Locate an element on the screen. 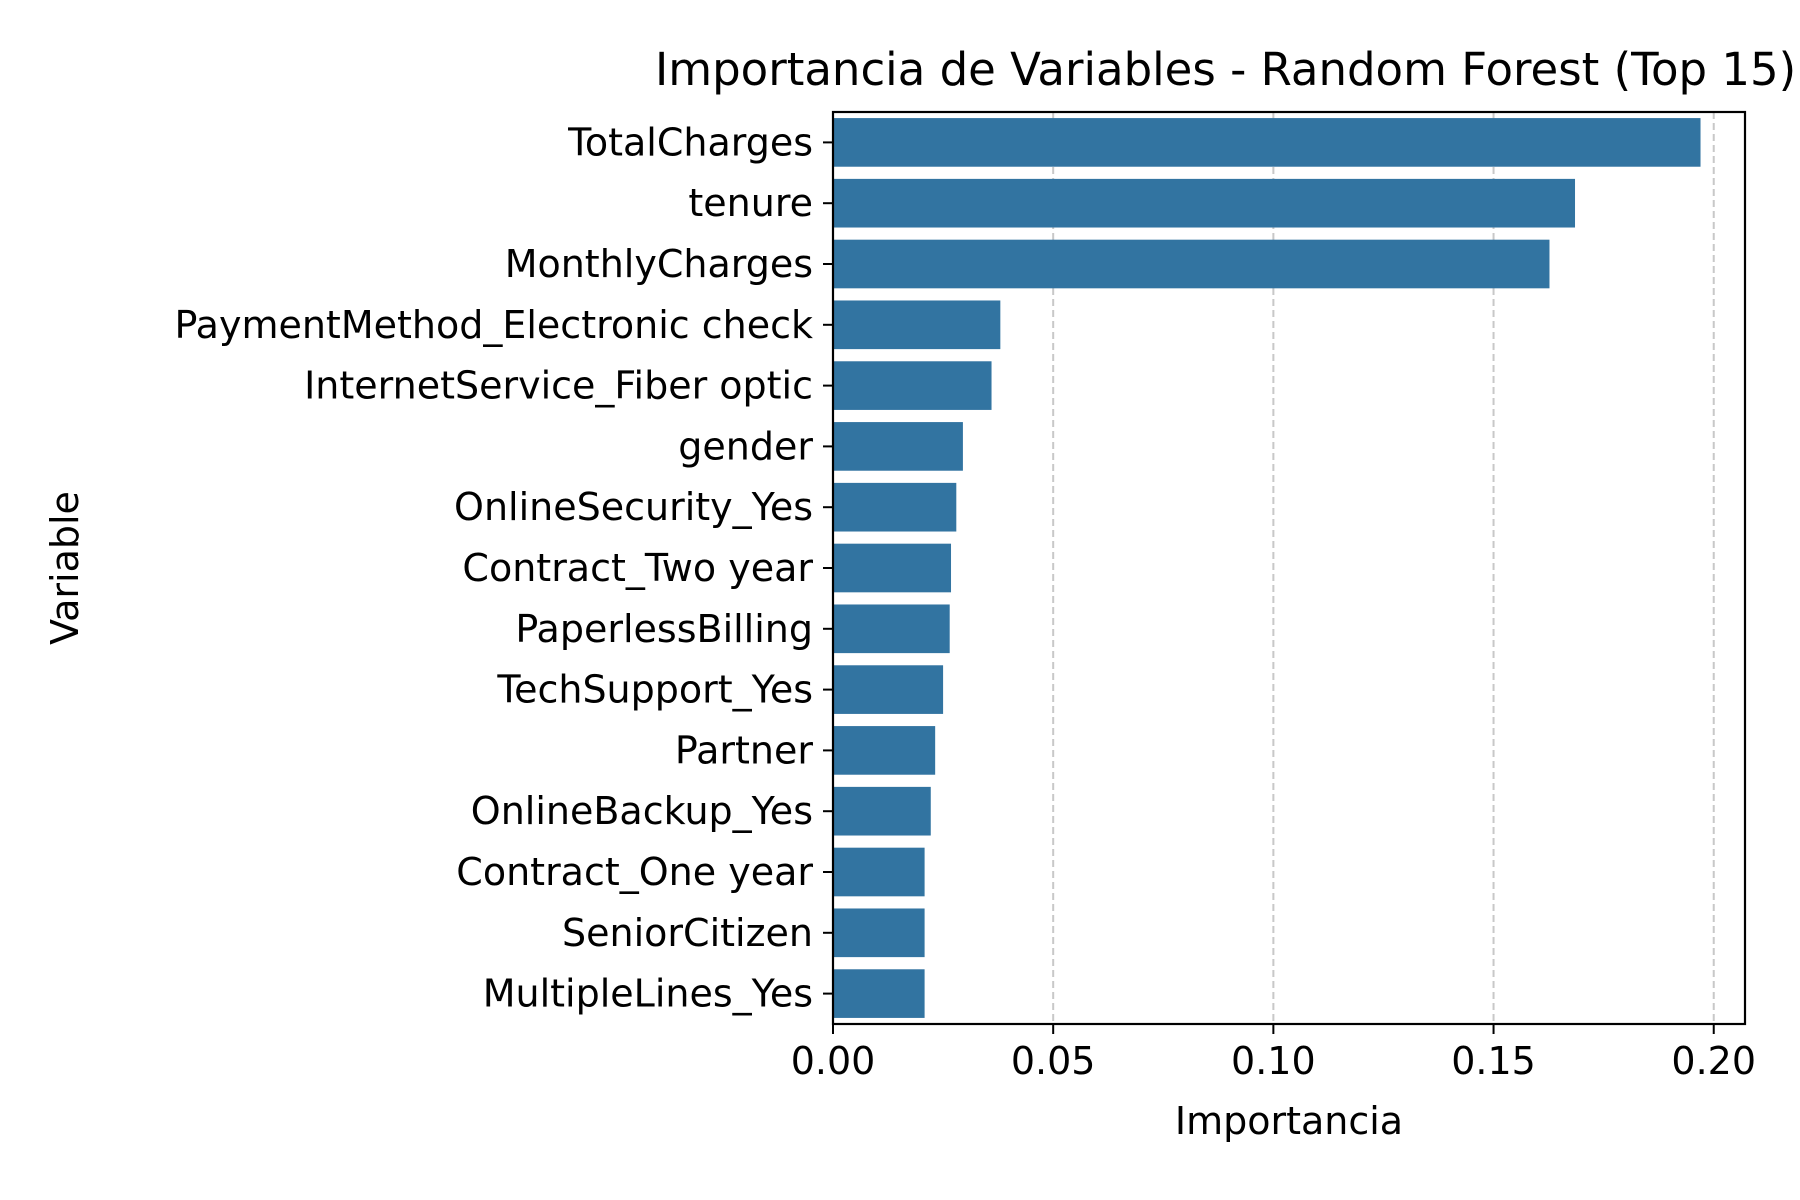 This screenshot has height=1200, width=1800. y-tick-label: MonthlyCharges is located at coordinates (659, 264).